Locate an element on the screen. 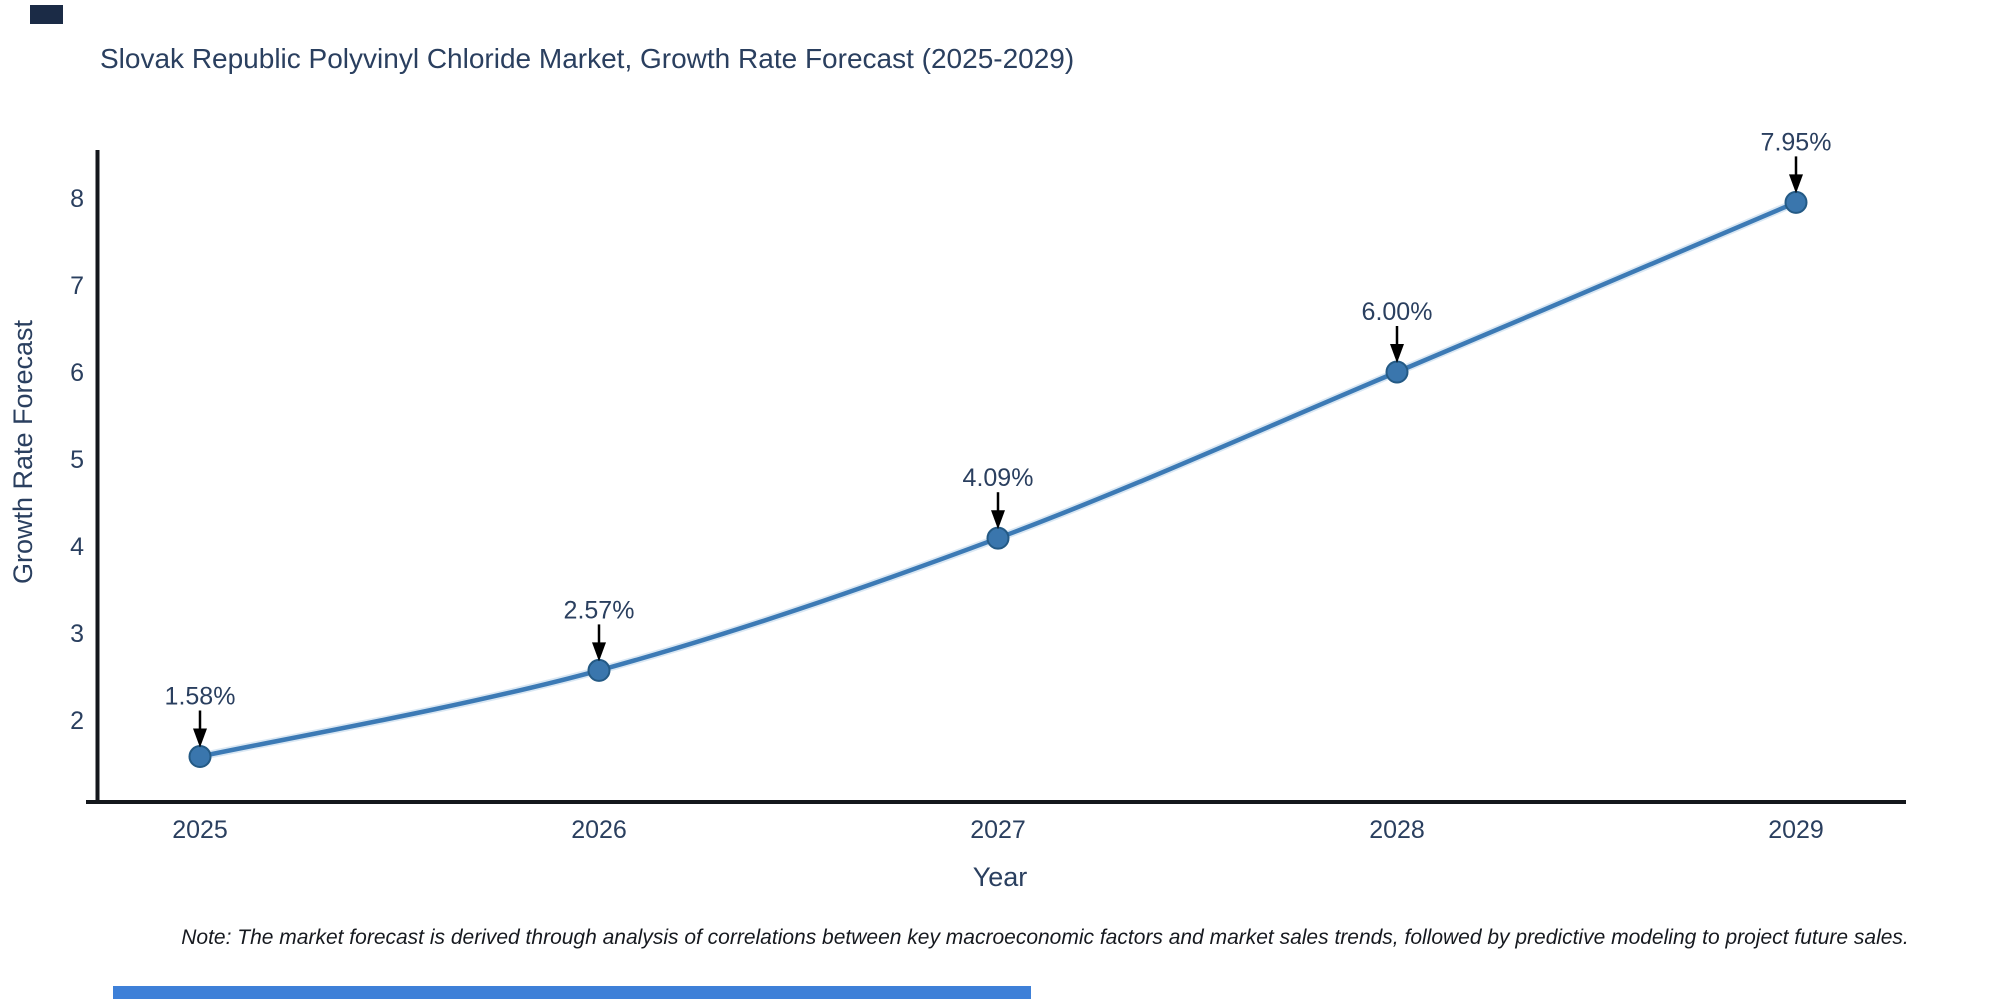 This screenshot has width=2000, height=1000. y-axis-title: Growth Rate Forecast is located at coordinates (23, 451).